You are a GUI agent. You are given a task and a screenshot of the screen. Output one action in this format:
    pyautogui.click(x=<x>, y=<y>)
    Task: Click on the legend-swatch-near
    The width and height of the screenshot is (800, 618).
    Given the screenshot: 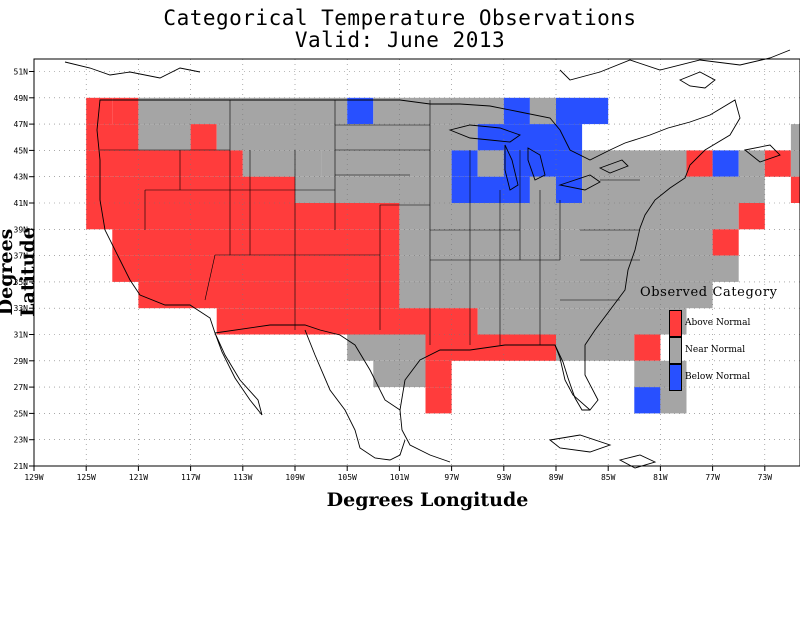 What is the action you would take?
    pyautogui.click(x=675, y=350)
    